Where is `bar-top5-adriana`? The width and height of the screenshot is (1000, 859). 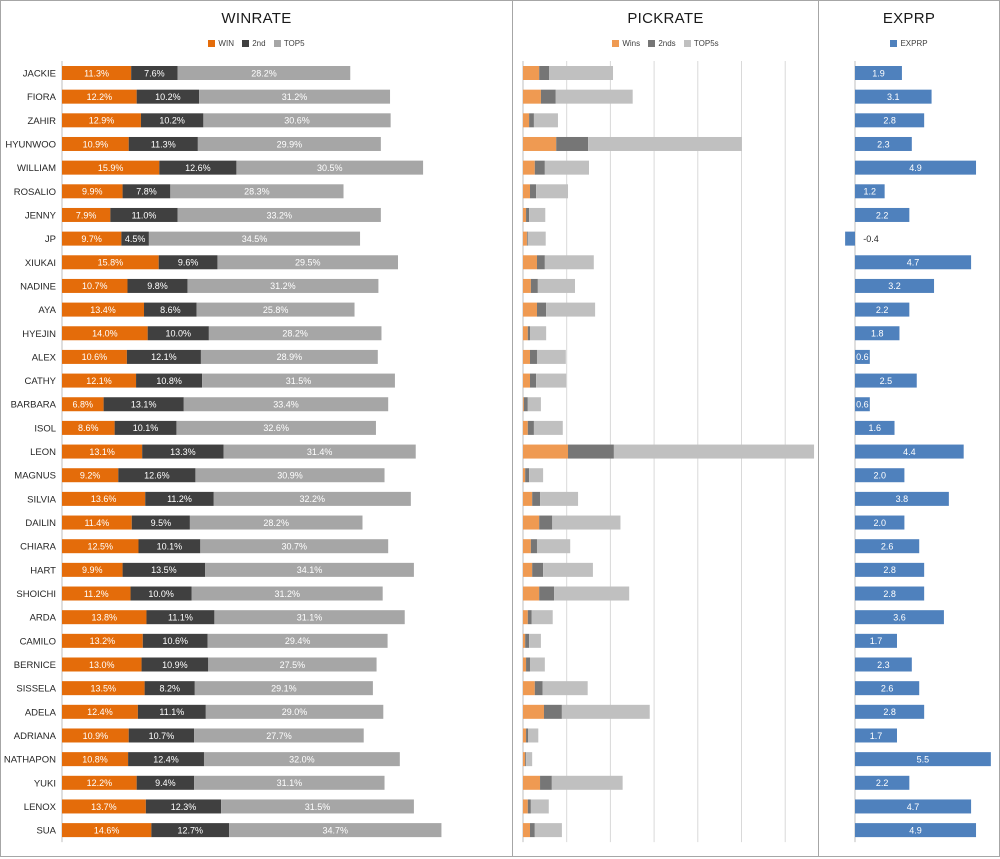
bar-top5-adriana is located at coordinates (279, 735).